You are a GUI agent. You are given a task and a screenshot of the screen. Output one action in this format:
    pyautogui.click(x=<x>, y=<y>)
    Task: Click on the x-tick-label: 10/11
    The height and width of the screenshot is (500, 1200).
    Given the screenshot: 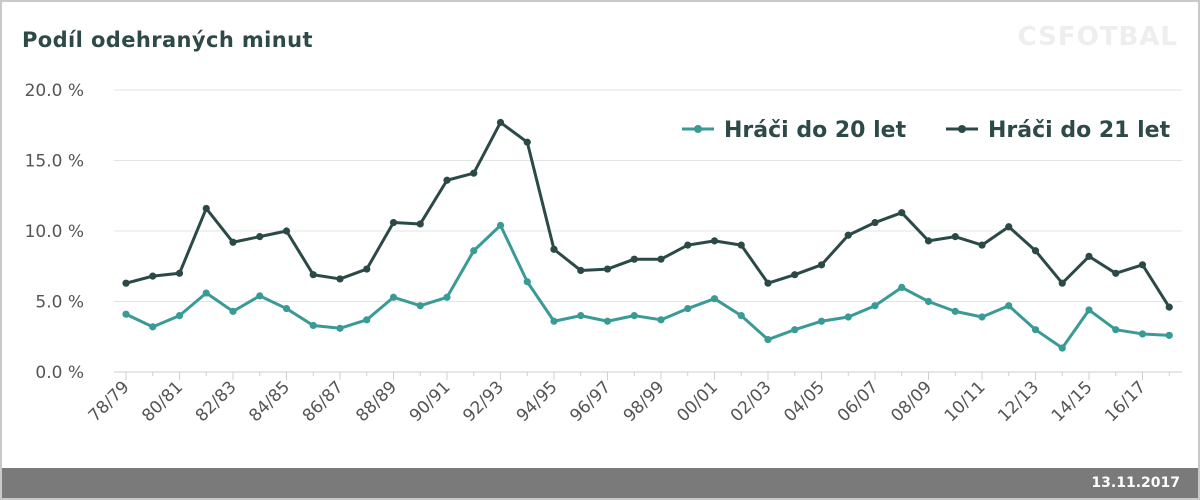 What is the action you would take?
    pyautogui.click(x=965, y=401)
    